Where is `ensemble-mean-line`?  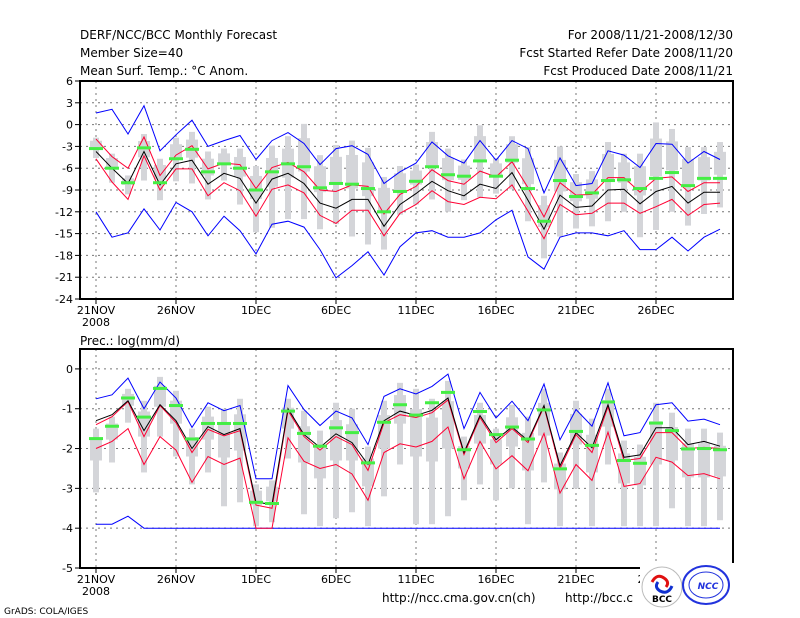 ensemble-mean-line is located at coordinates (408, 451).